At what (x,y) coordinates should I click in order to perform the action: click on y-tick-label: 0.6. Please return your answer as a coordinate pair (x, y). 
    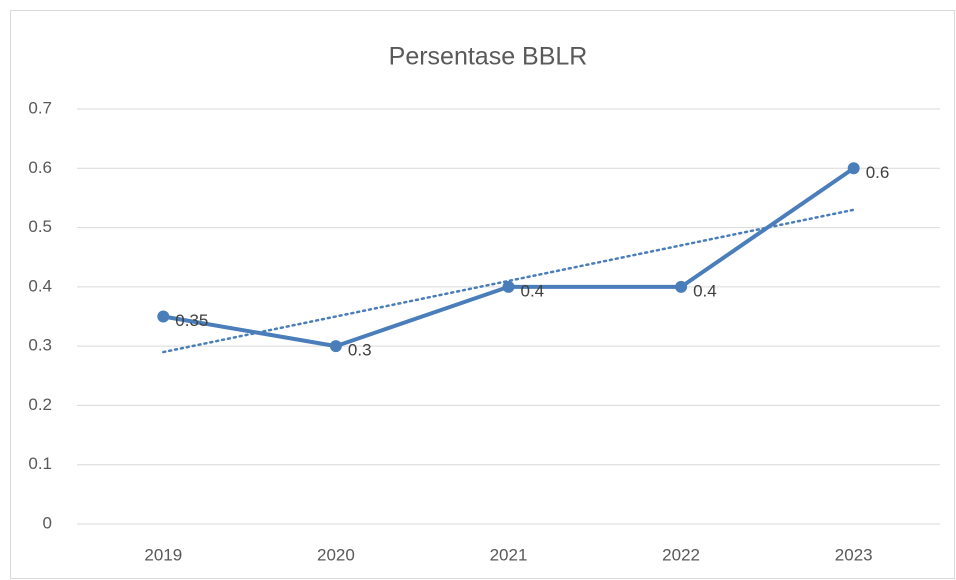
    Looking at the image, I should click on (40, 167).